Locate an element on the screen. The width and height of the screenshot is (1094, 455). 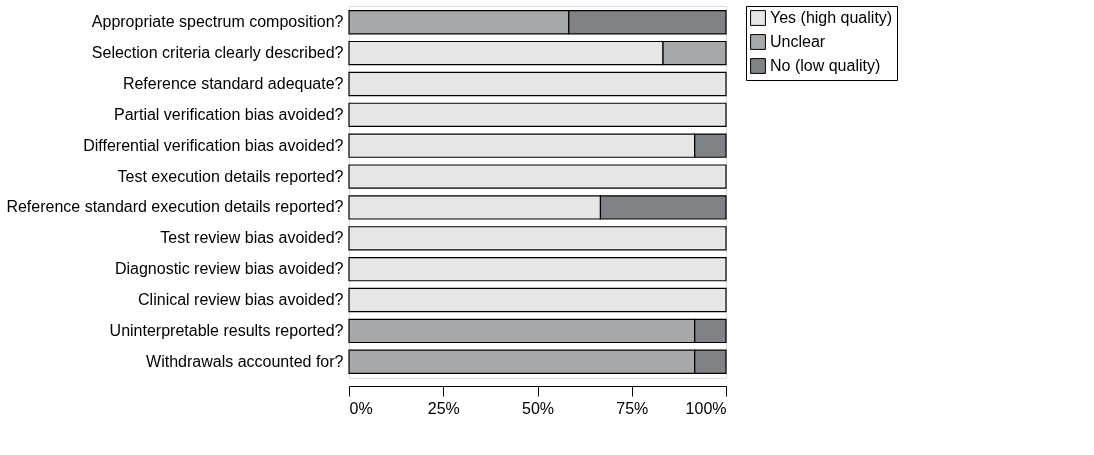
y-tick-label: Diagnostic review bias avoided? is located at coordinates (229, 269).